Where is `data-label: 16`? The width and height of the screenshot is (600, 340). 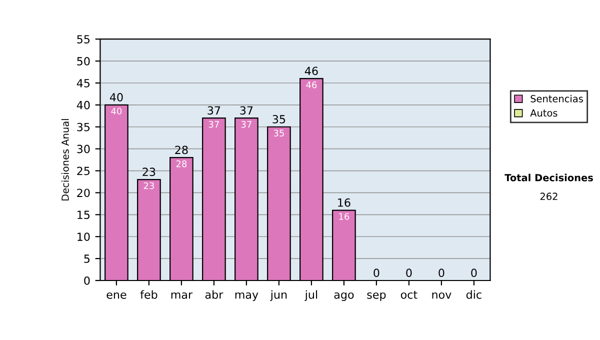
data-label: 16 is located at coordinates (344, 216).